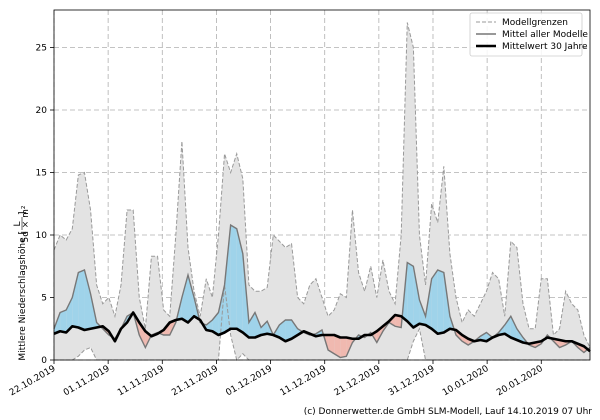  I want to click on y-axis-title-prefix: Mittlere Niederschlagshöhe [, so click(23, 296).